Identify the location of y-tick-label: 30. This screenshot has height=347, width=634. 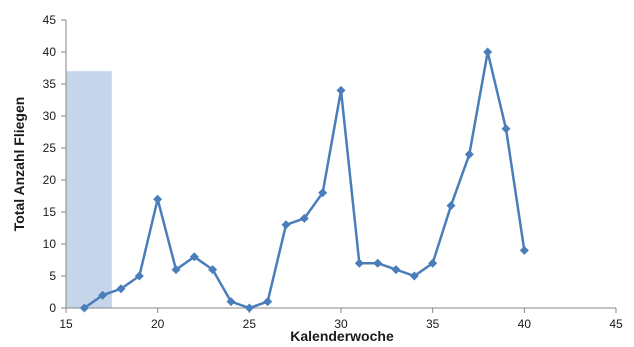
(50, 116).